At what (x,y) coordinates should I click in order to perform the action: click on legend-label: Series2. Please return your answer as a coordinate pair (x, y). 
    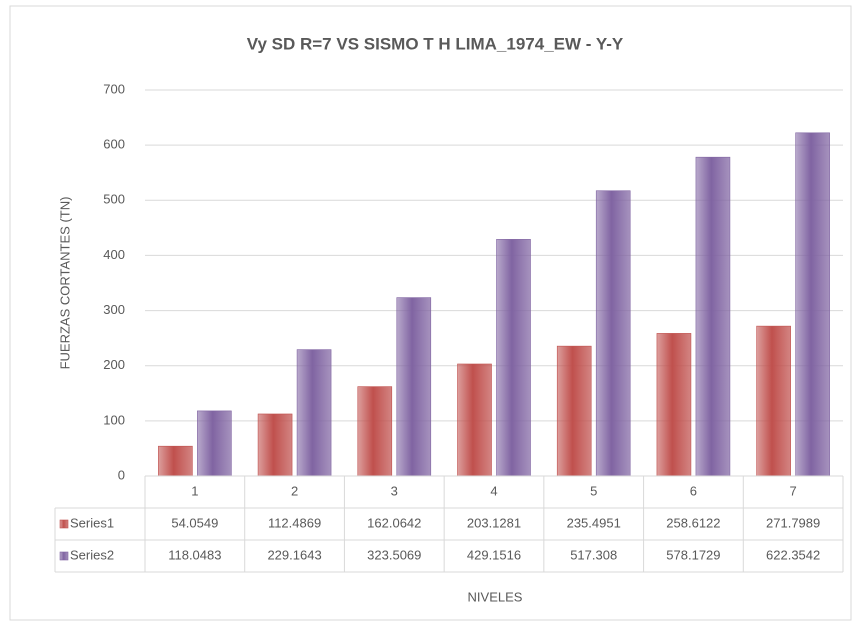
    Looking at the image, I should click on (92, 554).